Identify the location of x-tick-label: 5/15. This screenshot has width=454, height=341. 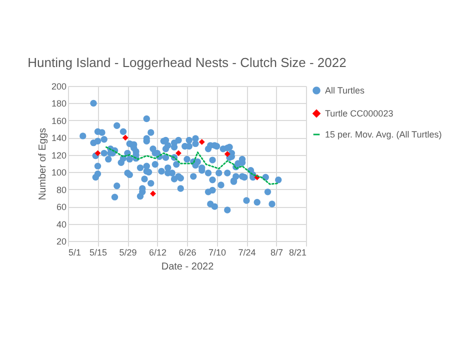
(98, 253).